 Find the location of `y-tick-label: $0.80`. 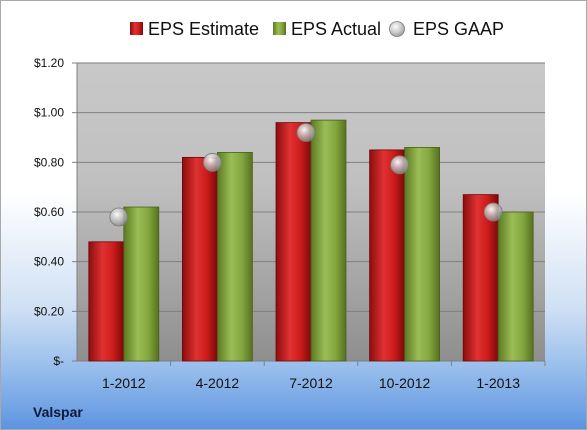

y-tick-label: $0.80 is located at coordinates (49, 162).